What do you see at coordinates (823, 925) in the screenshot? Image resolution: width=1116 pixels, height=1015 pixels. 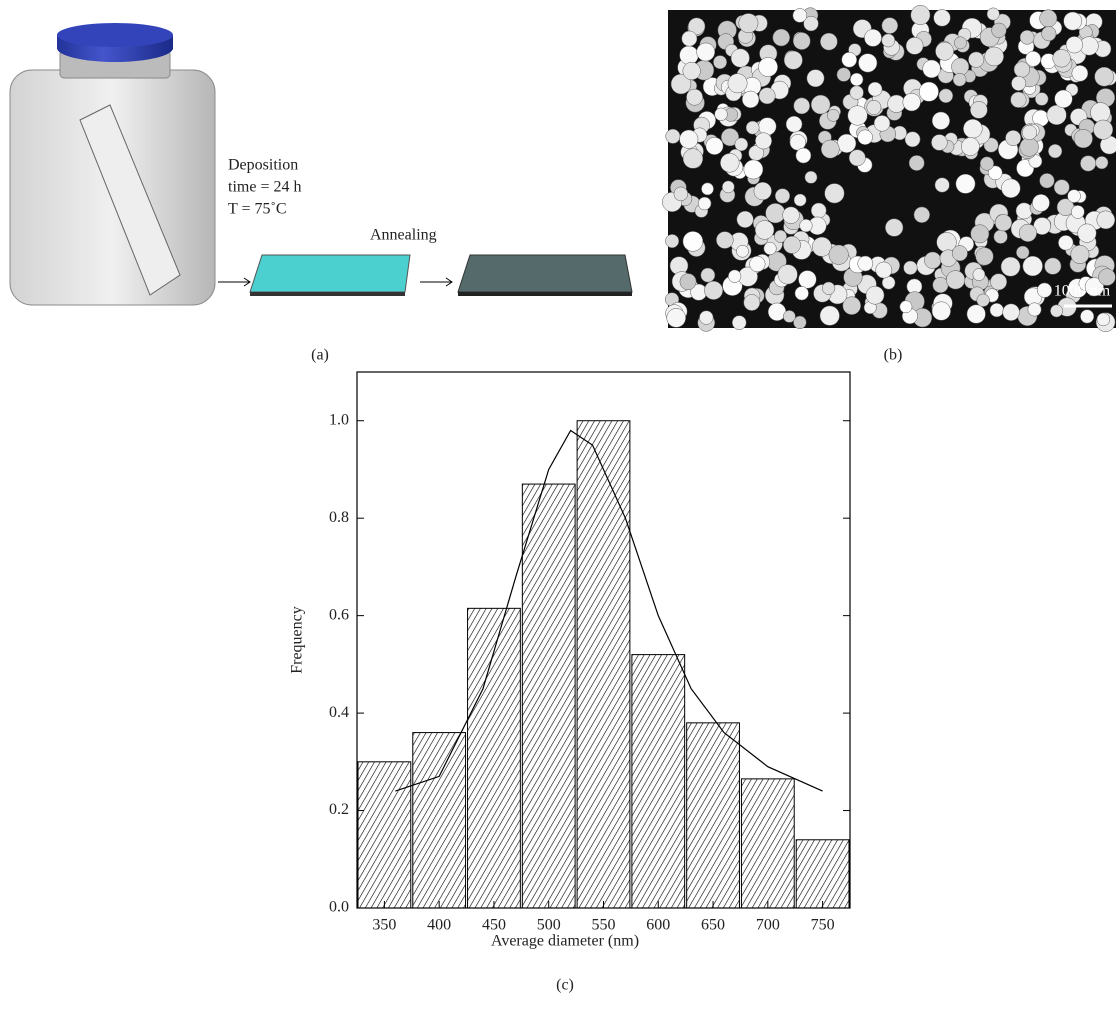 I see `x-tick-label: 750` at bounding box center [823, 925].